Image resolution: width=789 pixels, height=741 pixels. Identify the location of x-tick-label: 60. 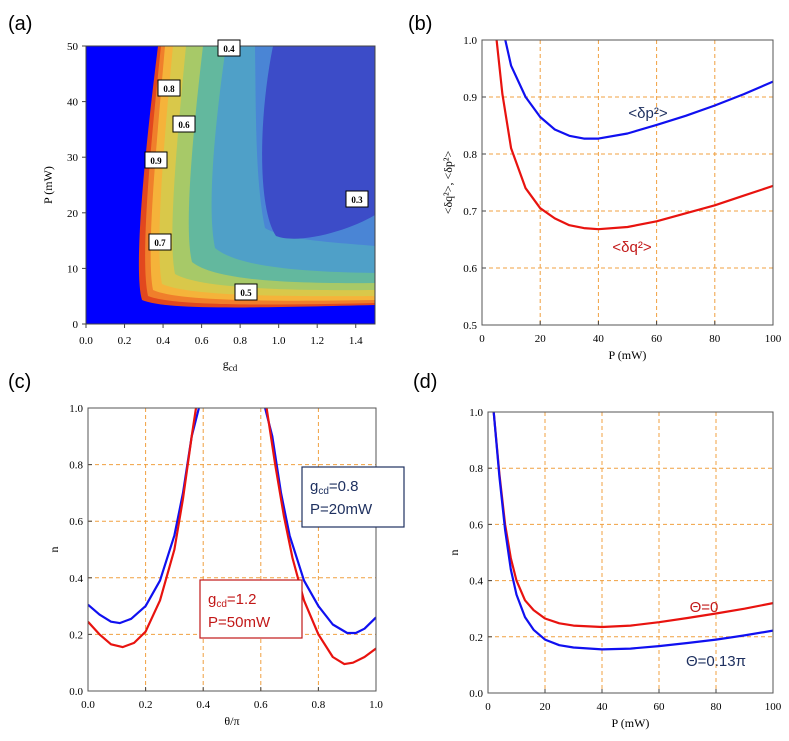
(657, 339).